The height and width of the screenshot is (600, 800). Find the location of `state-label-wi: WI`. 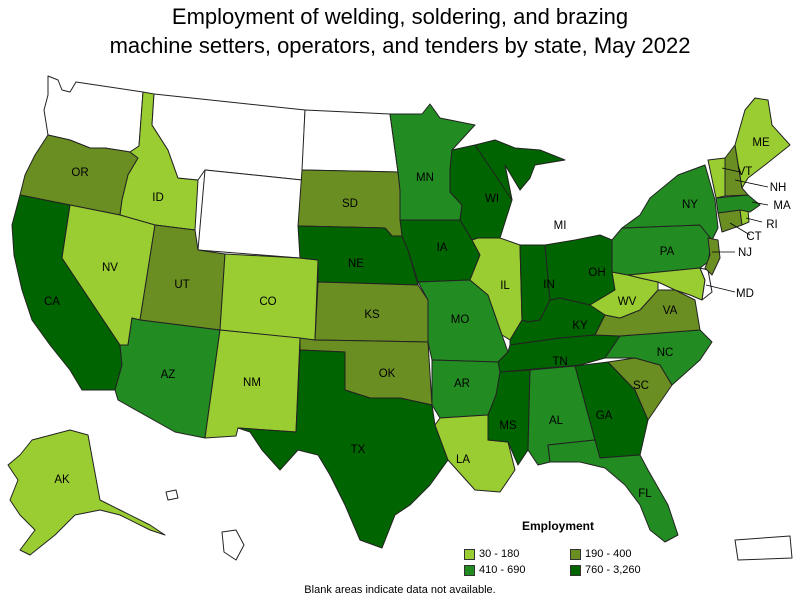

state-label-wi: WI is located at coordinates (492, 199).